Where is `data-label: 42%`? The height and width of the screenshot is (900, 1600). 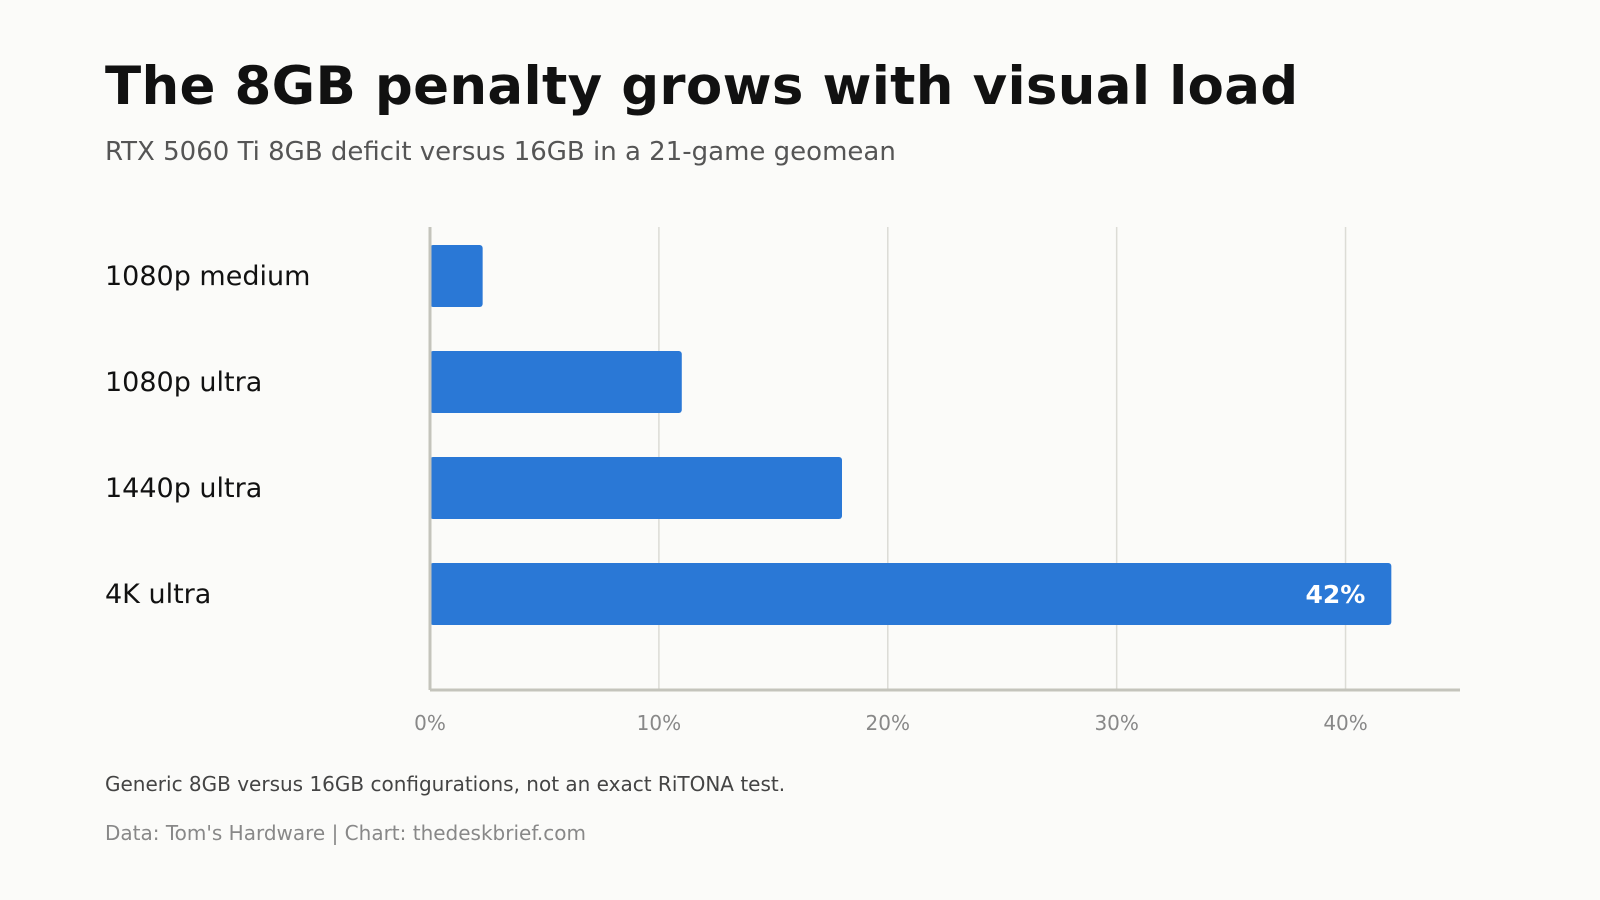
data-label: 42% is located at coordinates (1335, 594).